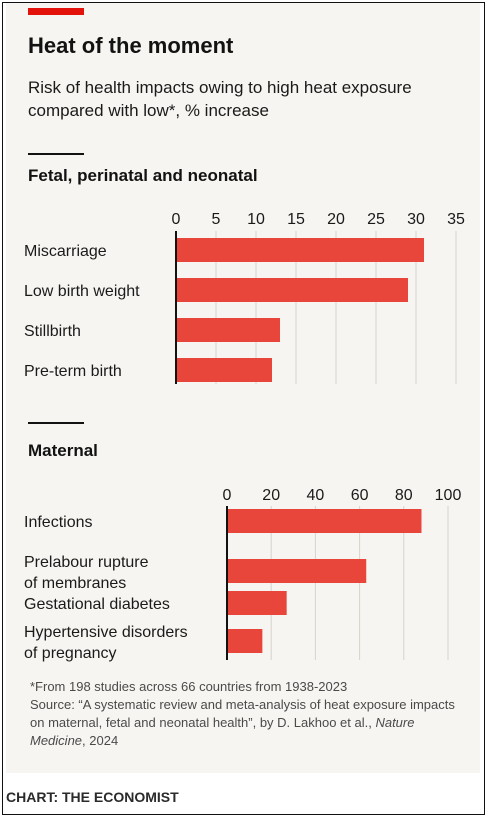 Image resolution: width=489 pixels, height=819 pixels. What do you see at coordinates (100, 740) in the screenshot?
I see `source-year: , 2024` at bounding box center [100, 740].